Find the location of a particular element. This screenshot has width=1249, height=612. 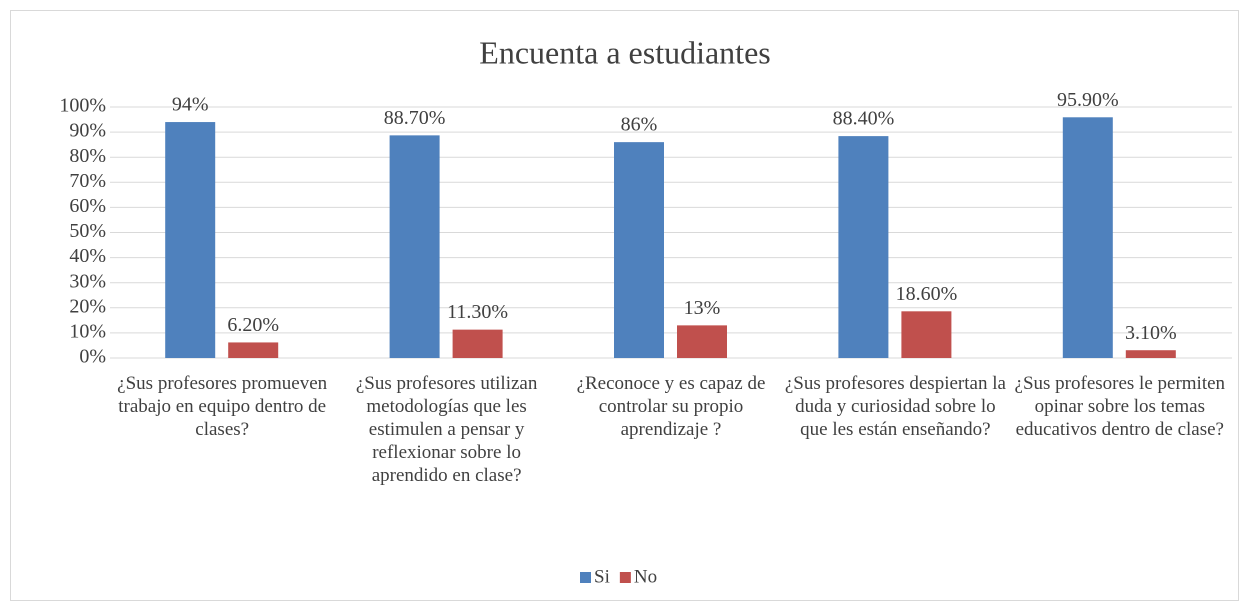

chart-title: Encuenta a estudiantes is located at coordinates (624, 52).